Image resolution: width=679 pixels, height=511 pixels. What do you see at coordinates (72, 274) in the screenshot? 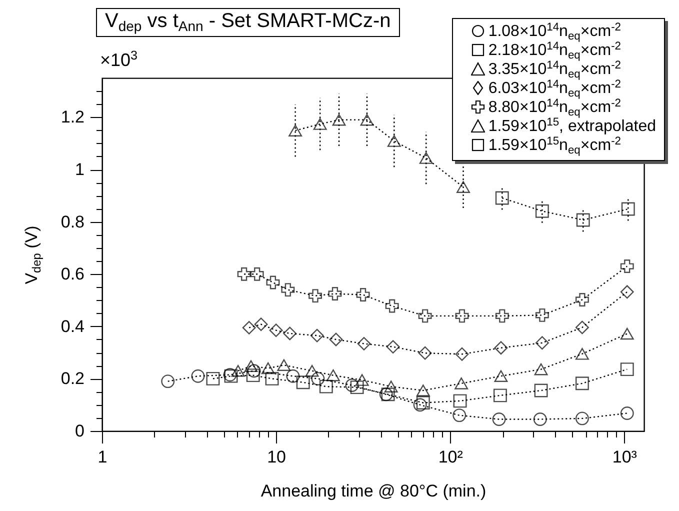
I see `y-tick-label: 0.6` at bounding box center [72, 274].